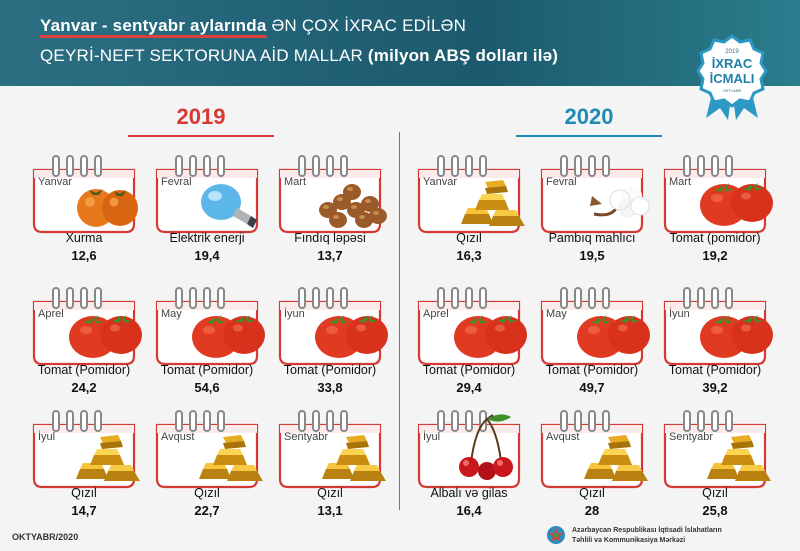 The width and height of the screenshot is (800, 551). Describe the element at coordinates (207, 387) in the screenshot. I see `export-value: 54,6` at that location.